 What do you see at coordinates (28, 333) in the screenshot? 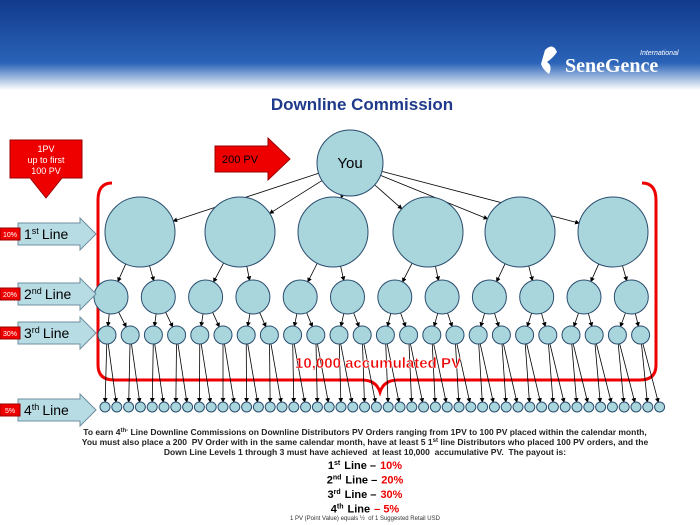
I see `line-number: 3` at bounding box center [28, 333].